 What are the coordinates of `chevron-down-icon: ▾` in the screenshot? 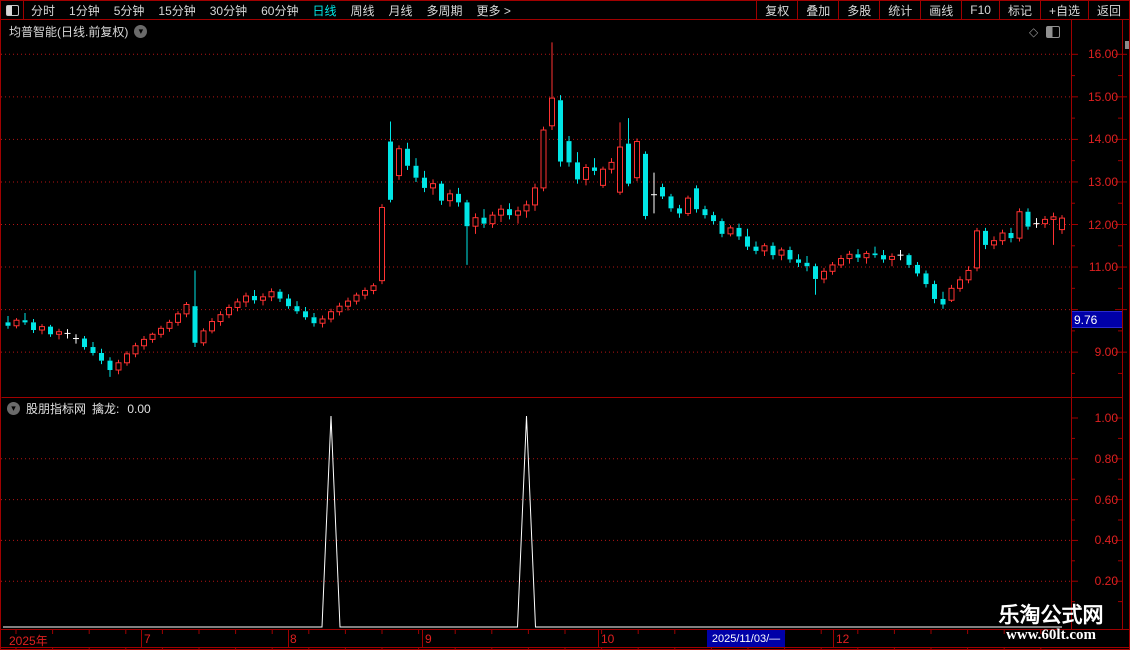 It's located at (141, 31).